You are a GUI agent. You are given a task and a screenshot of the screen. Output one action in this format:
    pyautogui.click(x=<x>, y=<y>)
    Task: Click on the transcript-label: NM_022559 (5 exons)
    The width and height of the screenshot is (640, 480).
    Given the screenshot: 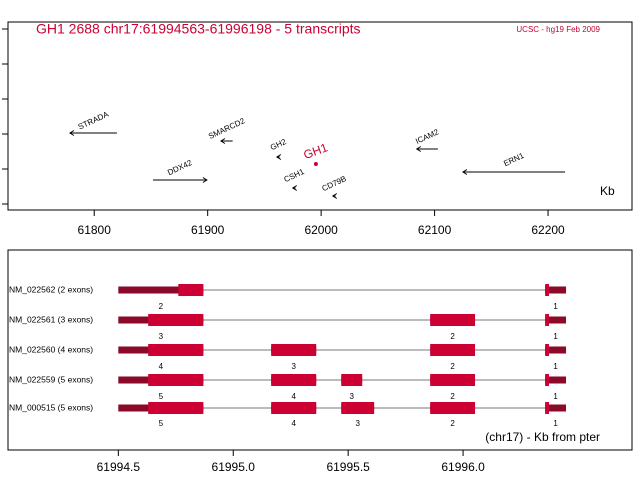 What is the action you would take?
    pyautogui.click(x=51, y=379)
    